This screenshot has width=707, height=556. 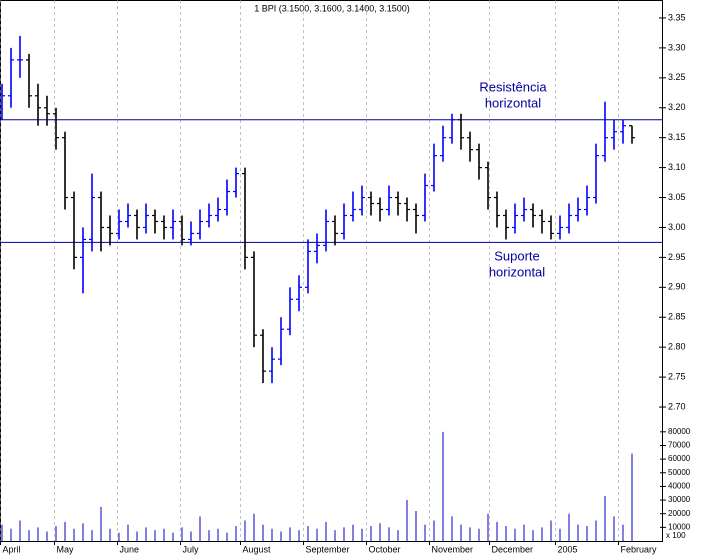 I want to click on x-tick-label: September, so click(x=328, y=549).